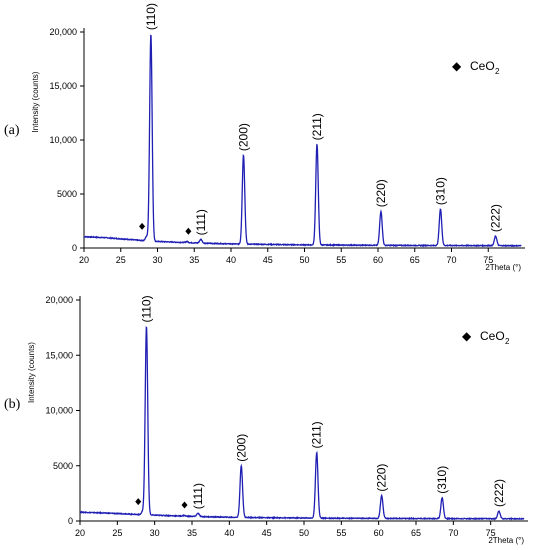 This screenshot has height=550, width=538. What do you see at coordinates (12, 404) in the screenshot?
I see `panel-label: (b)` at bounding box center [12, 404].